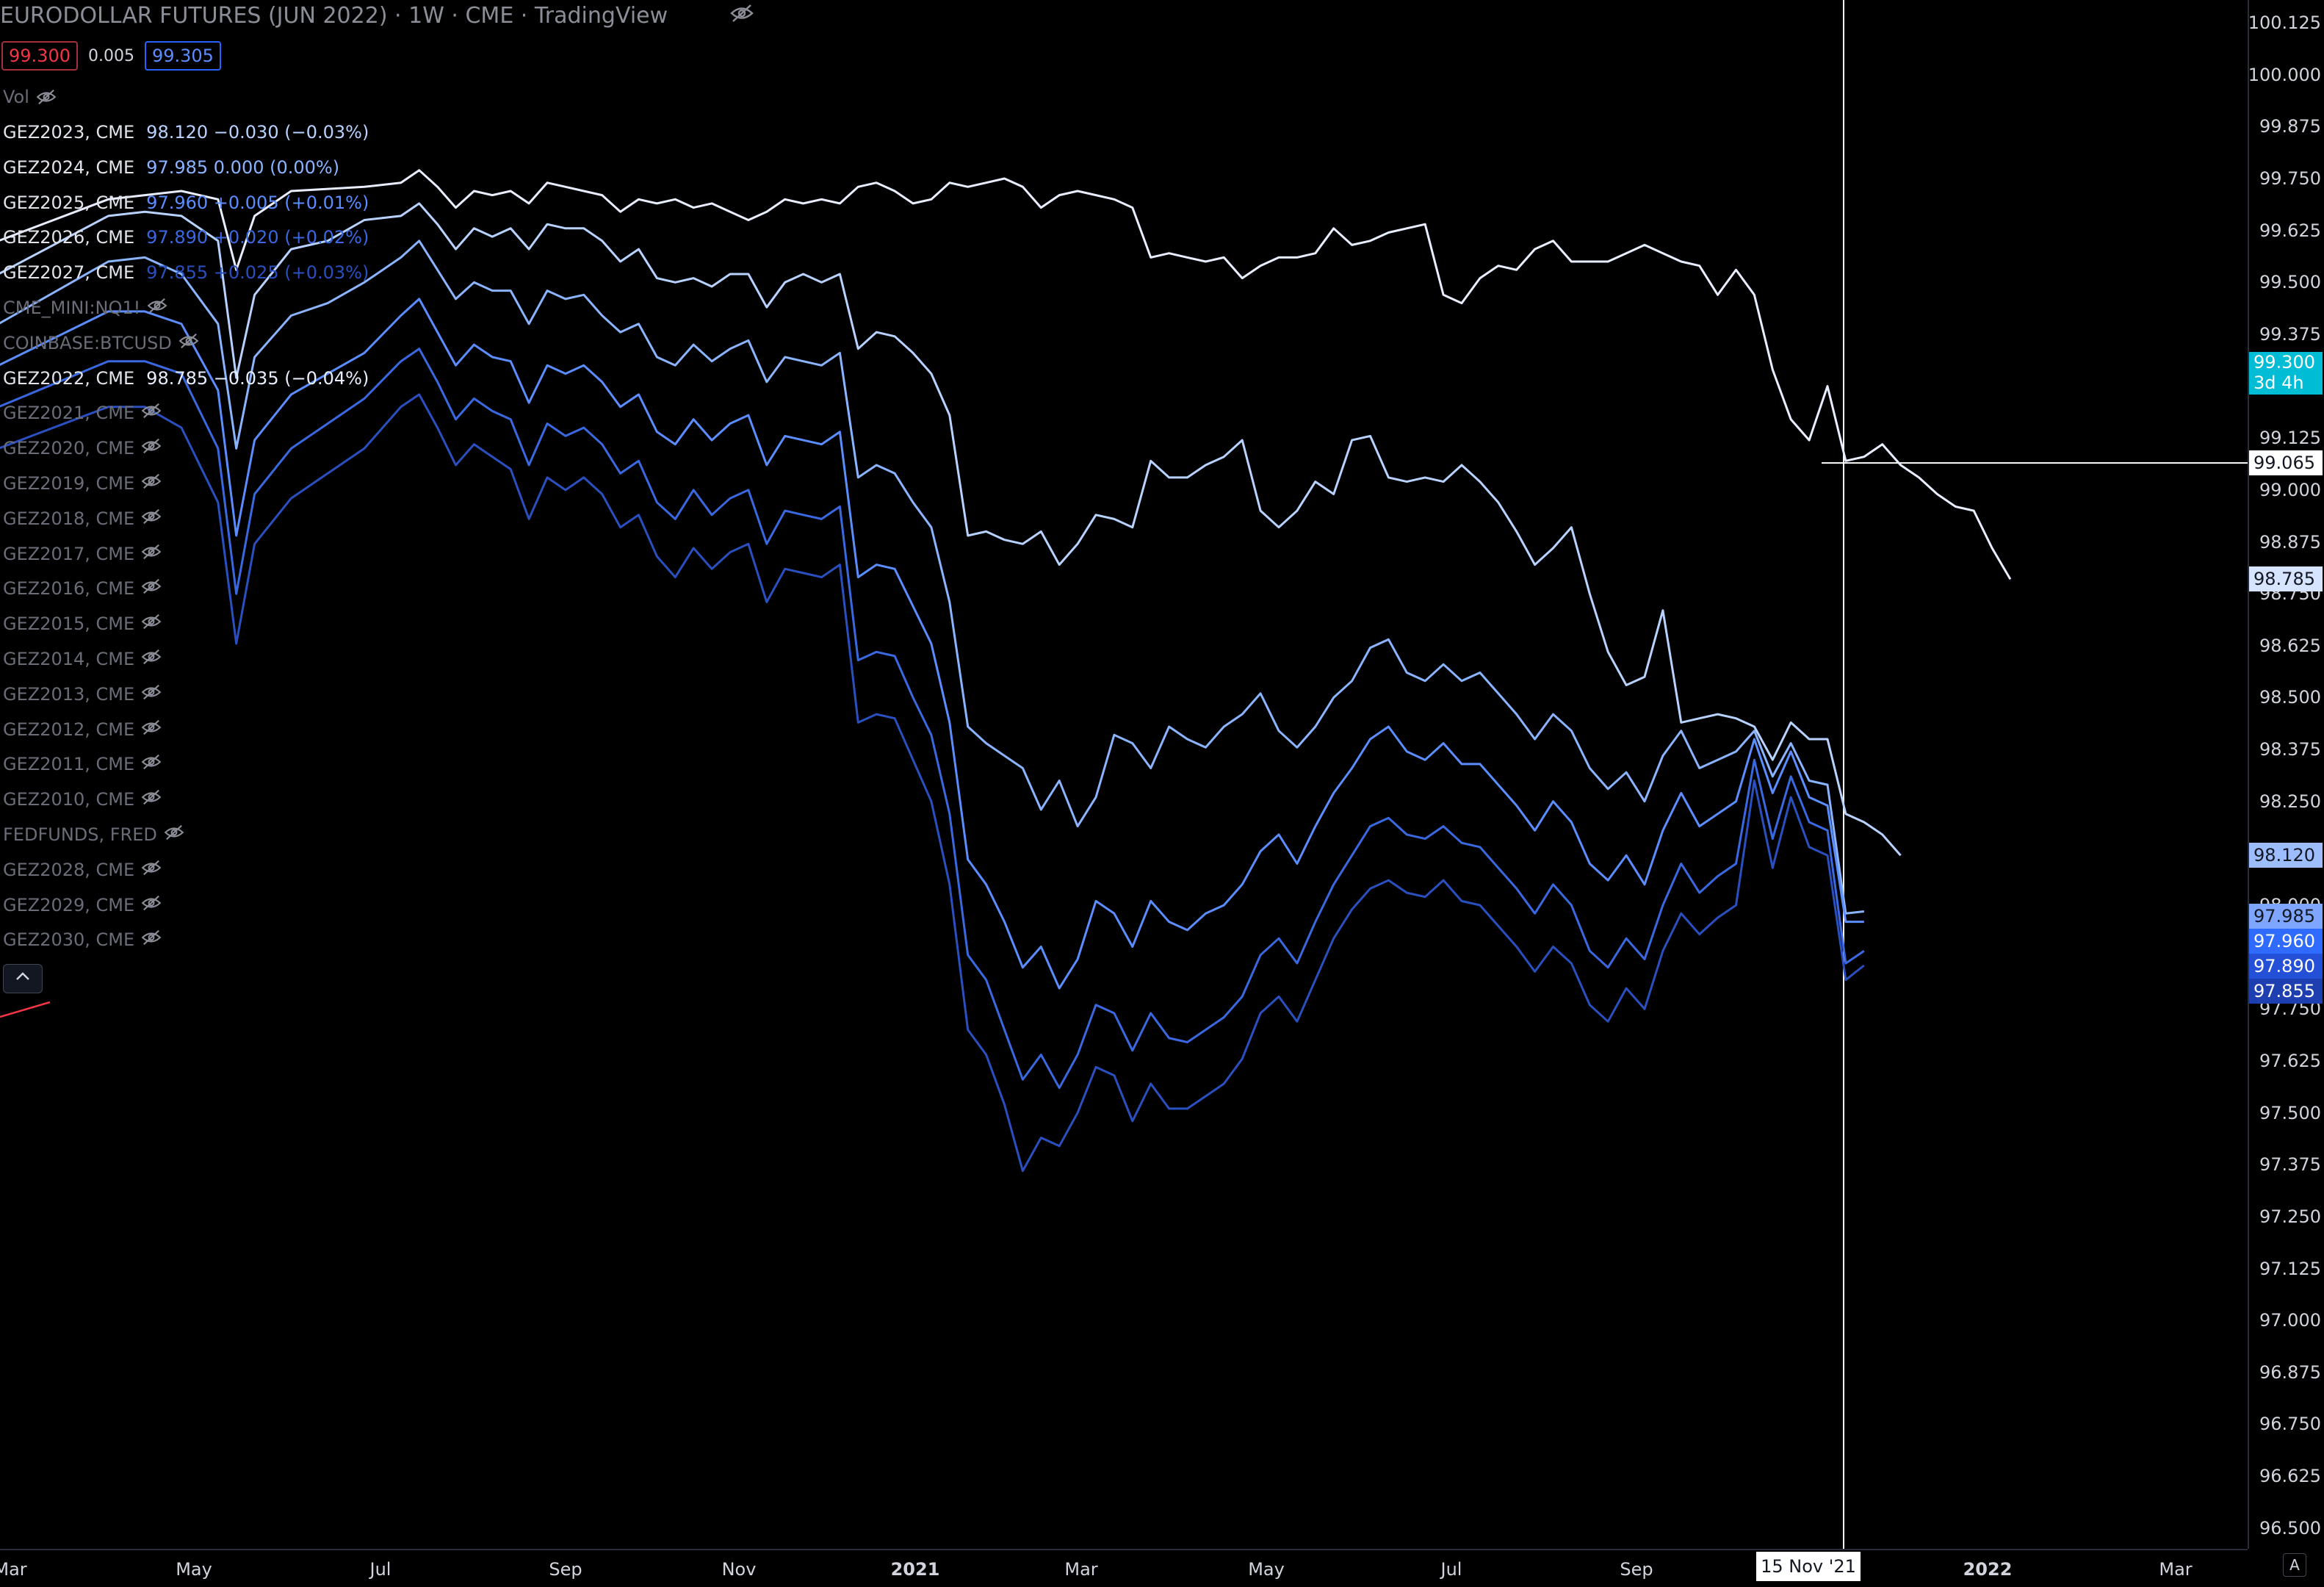  Describe the element at coordinates (82, 518) in the screenshot. I see `legend-item: GEZ2018, CME` at that location.